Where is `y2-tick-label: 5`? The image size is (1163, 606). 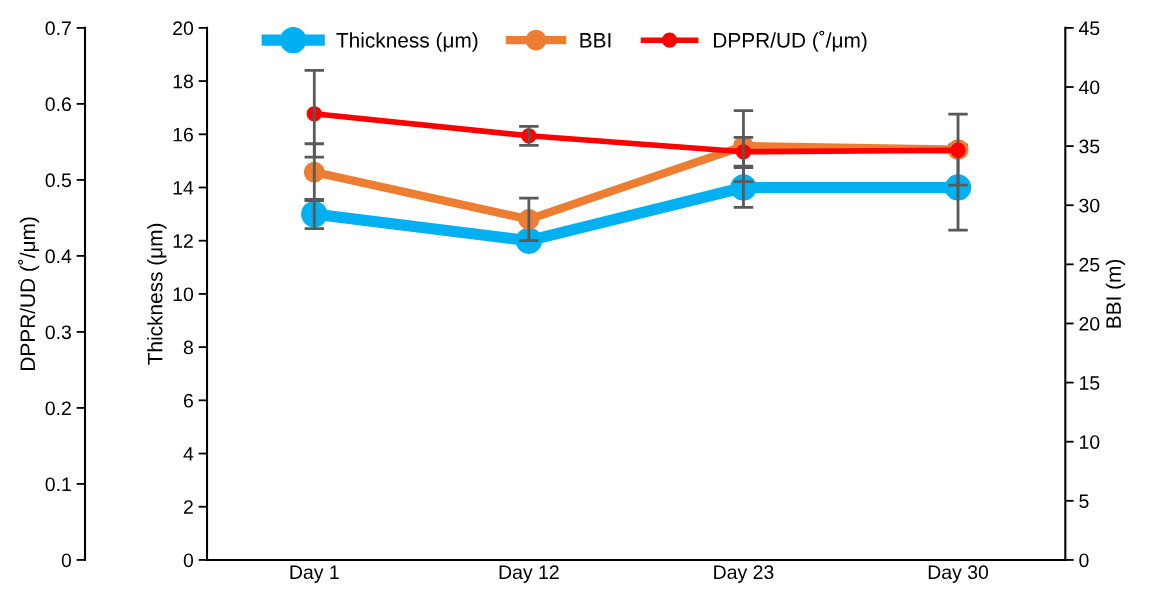 y2-tick-label: 5 is located at coordinates (1084, 501).